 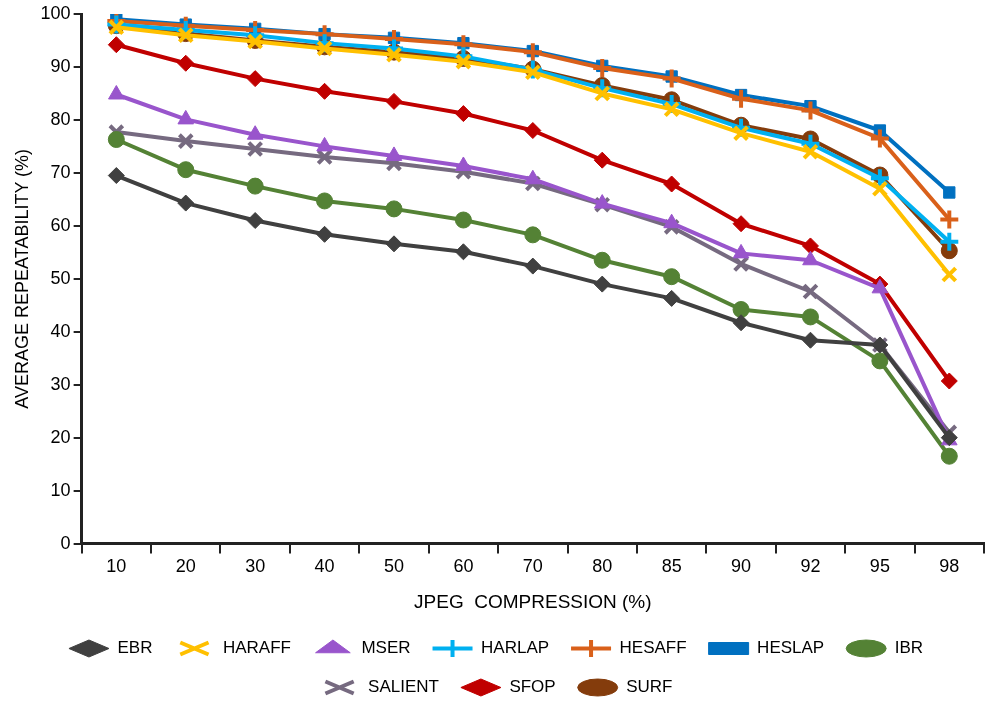 I want to click on y-axis-title: AVERAGE REPEATABILITY (%), so click(x=21, y=278).